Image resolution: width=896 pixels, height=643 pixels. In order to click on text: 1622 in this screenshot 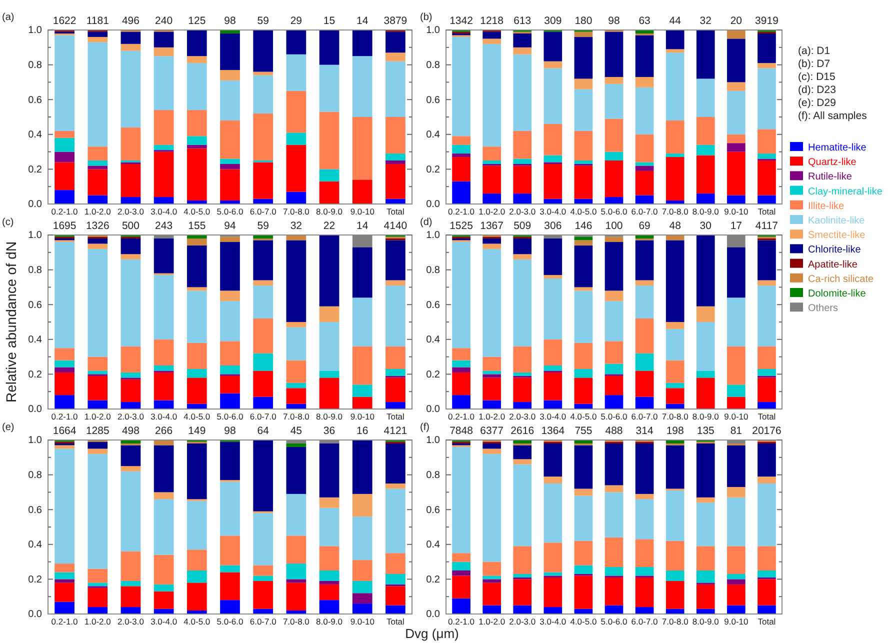, I will do `click(64, 21)`.